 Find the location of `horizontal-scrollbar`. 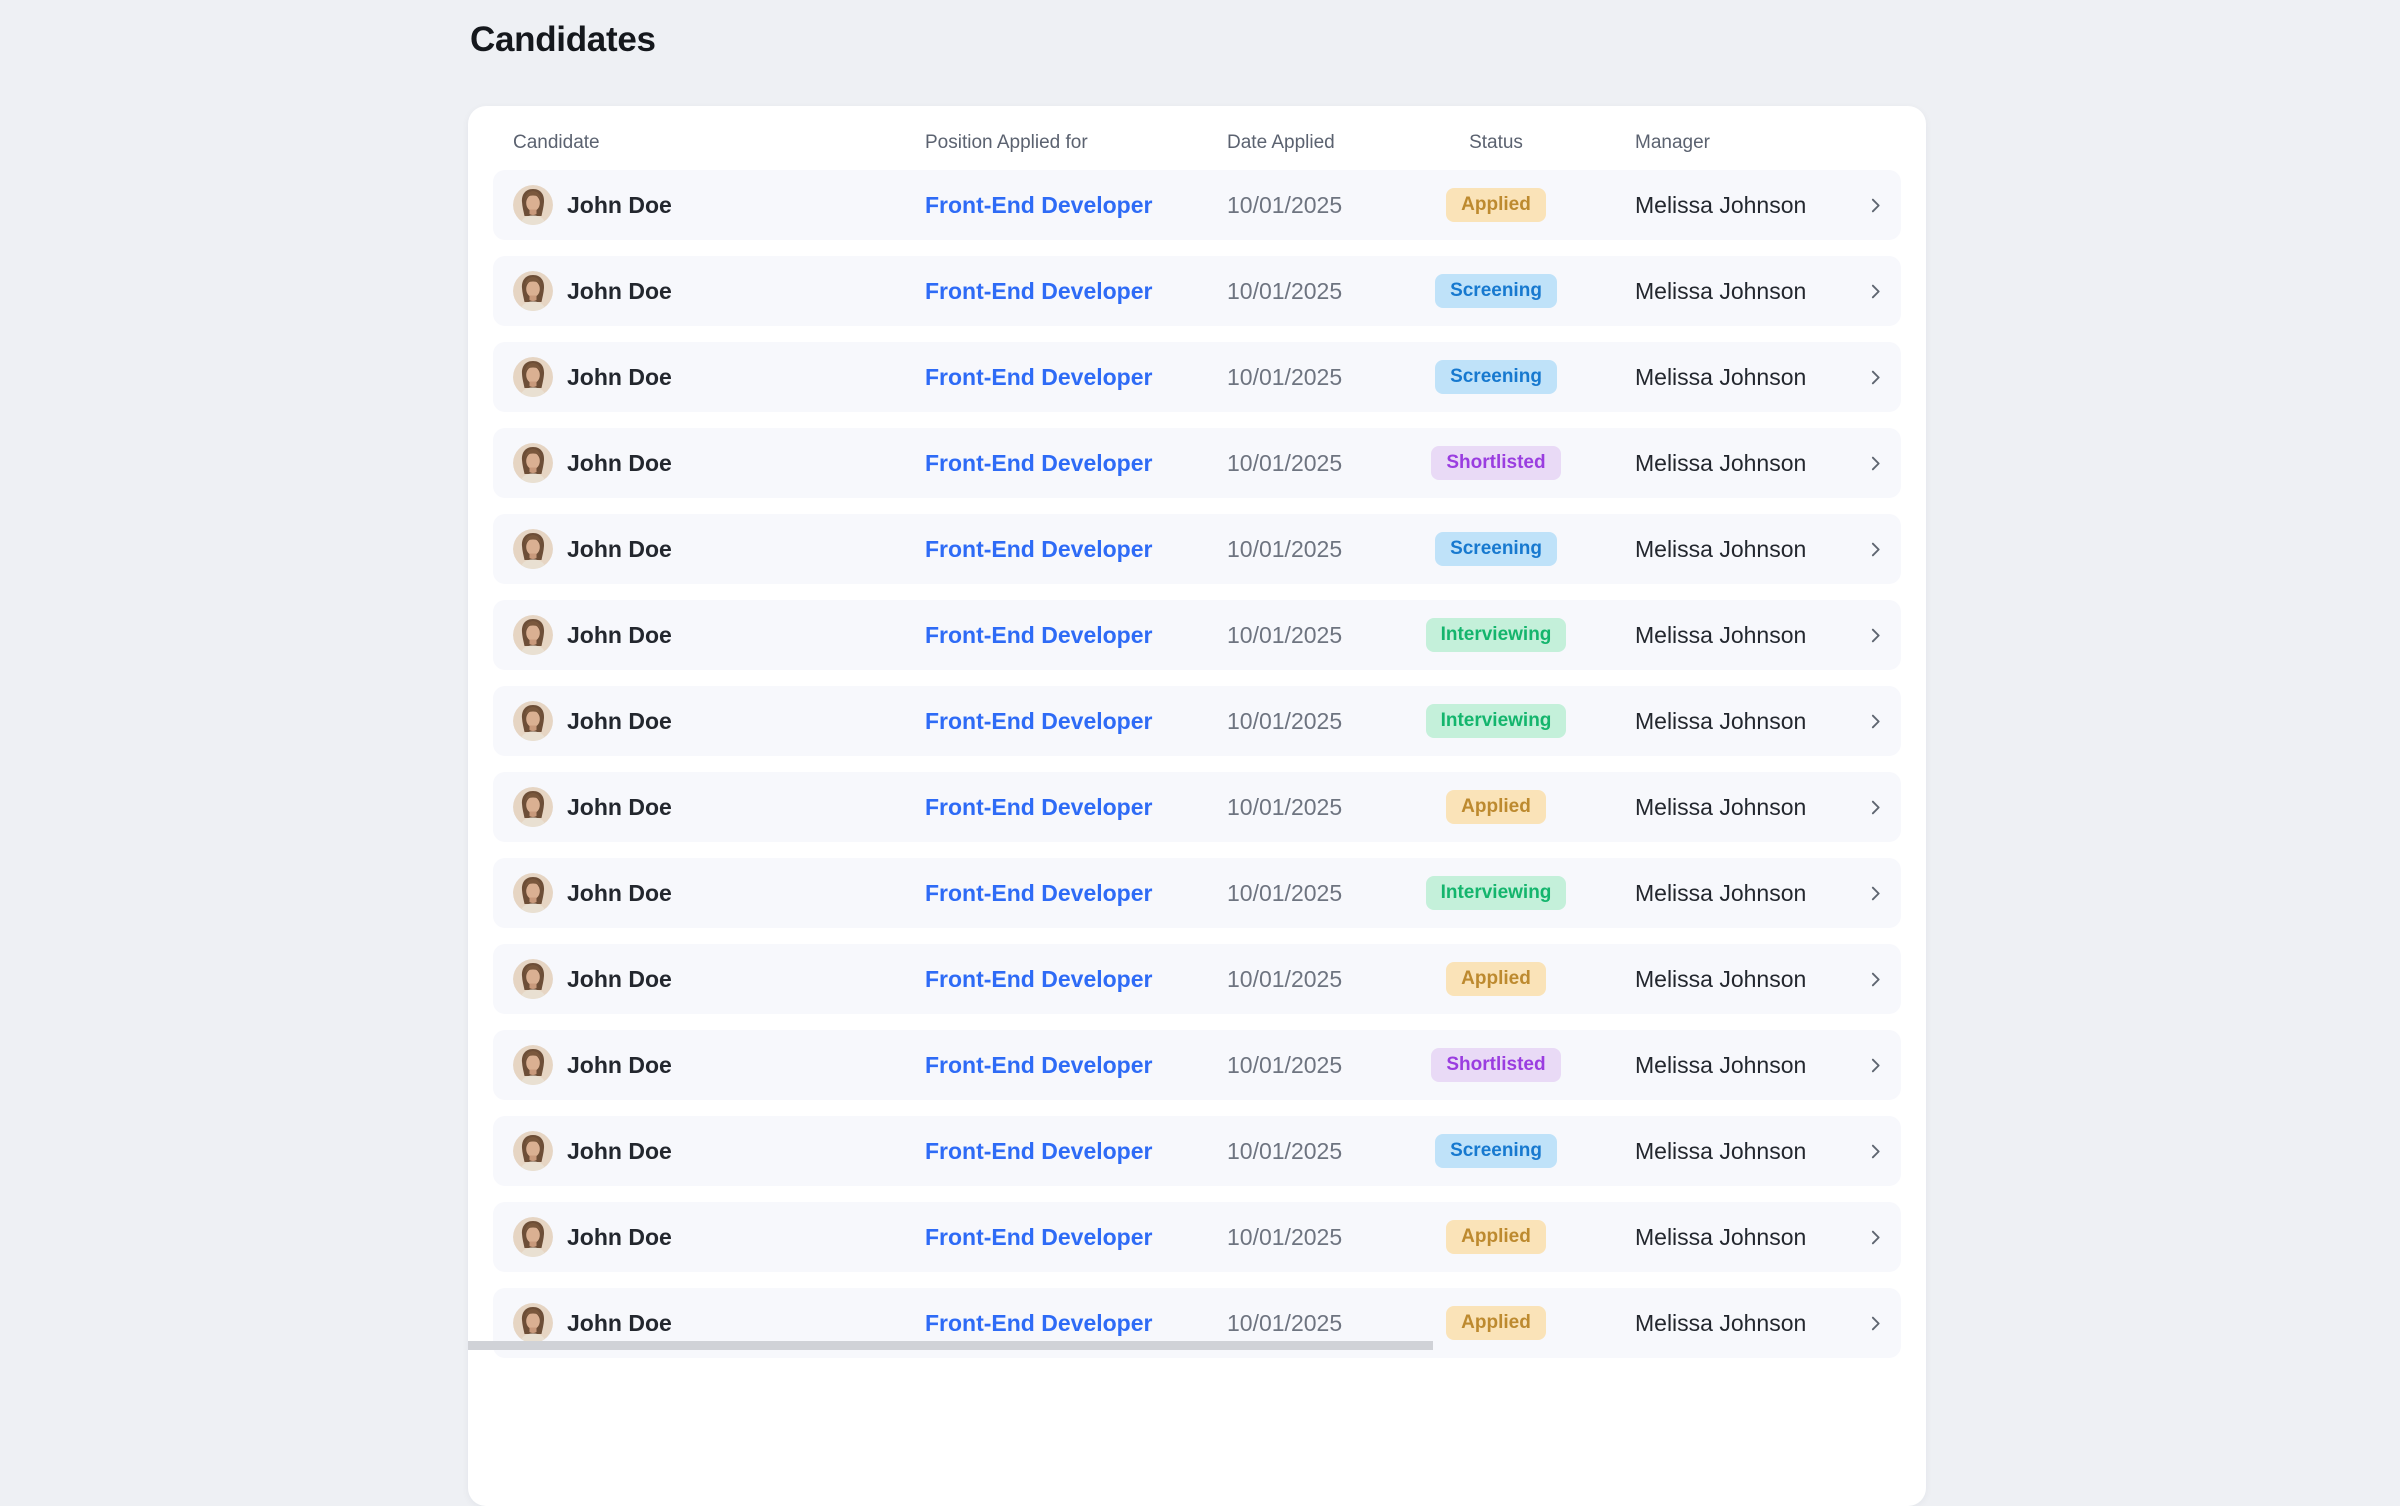

horizontal-scrollbar is located at coordinates (950, 1345).